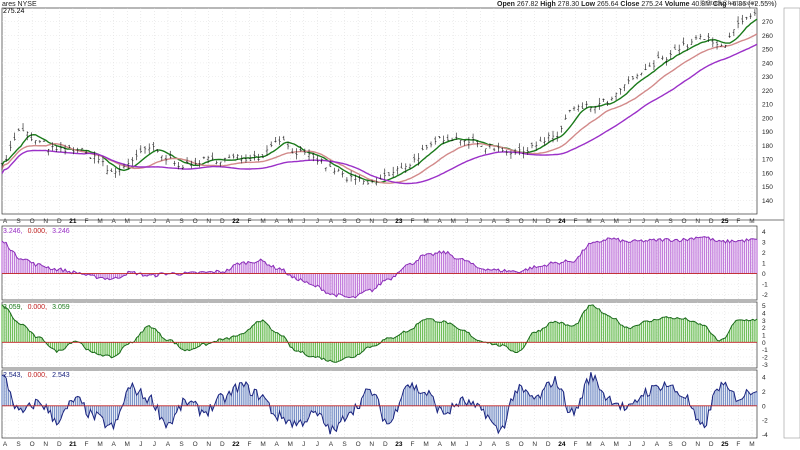 This screenshot has height=450, width=800. I want to click on stat-value-close: 275.24, so click(652, 4).